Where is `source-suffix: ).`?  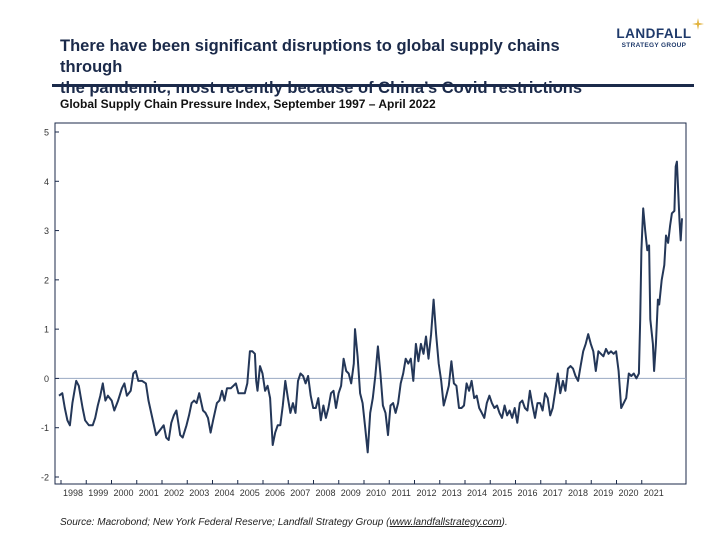
source-suffix: ). is located at coordinates (504, 522).